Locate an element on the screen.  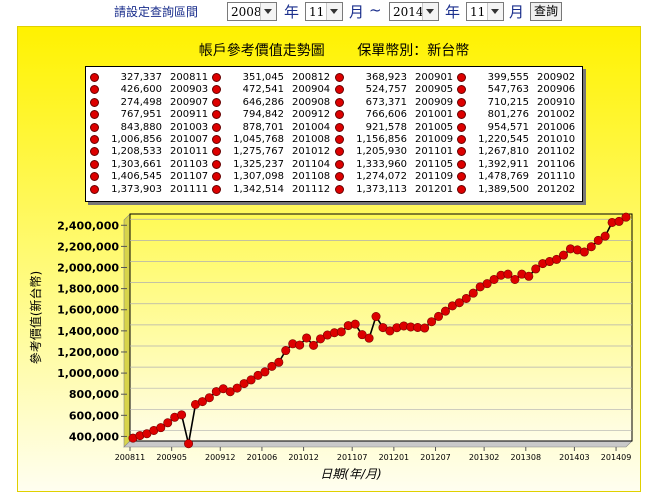
x-tick-label: 201107 is located at coordinates (352, 457).